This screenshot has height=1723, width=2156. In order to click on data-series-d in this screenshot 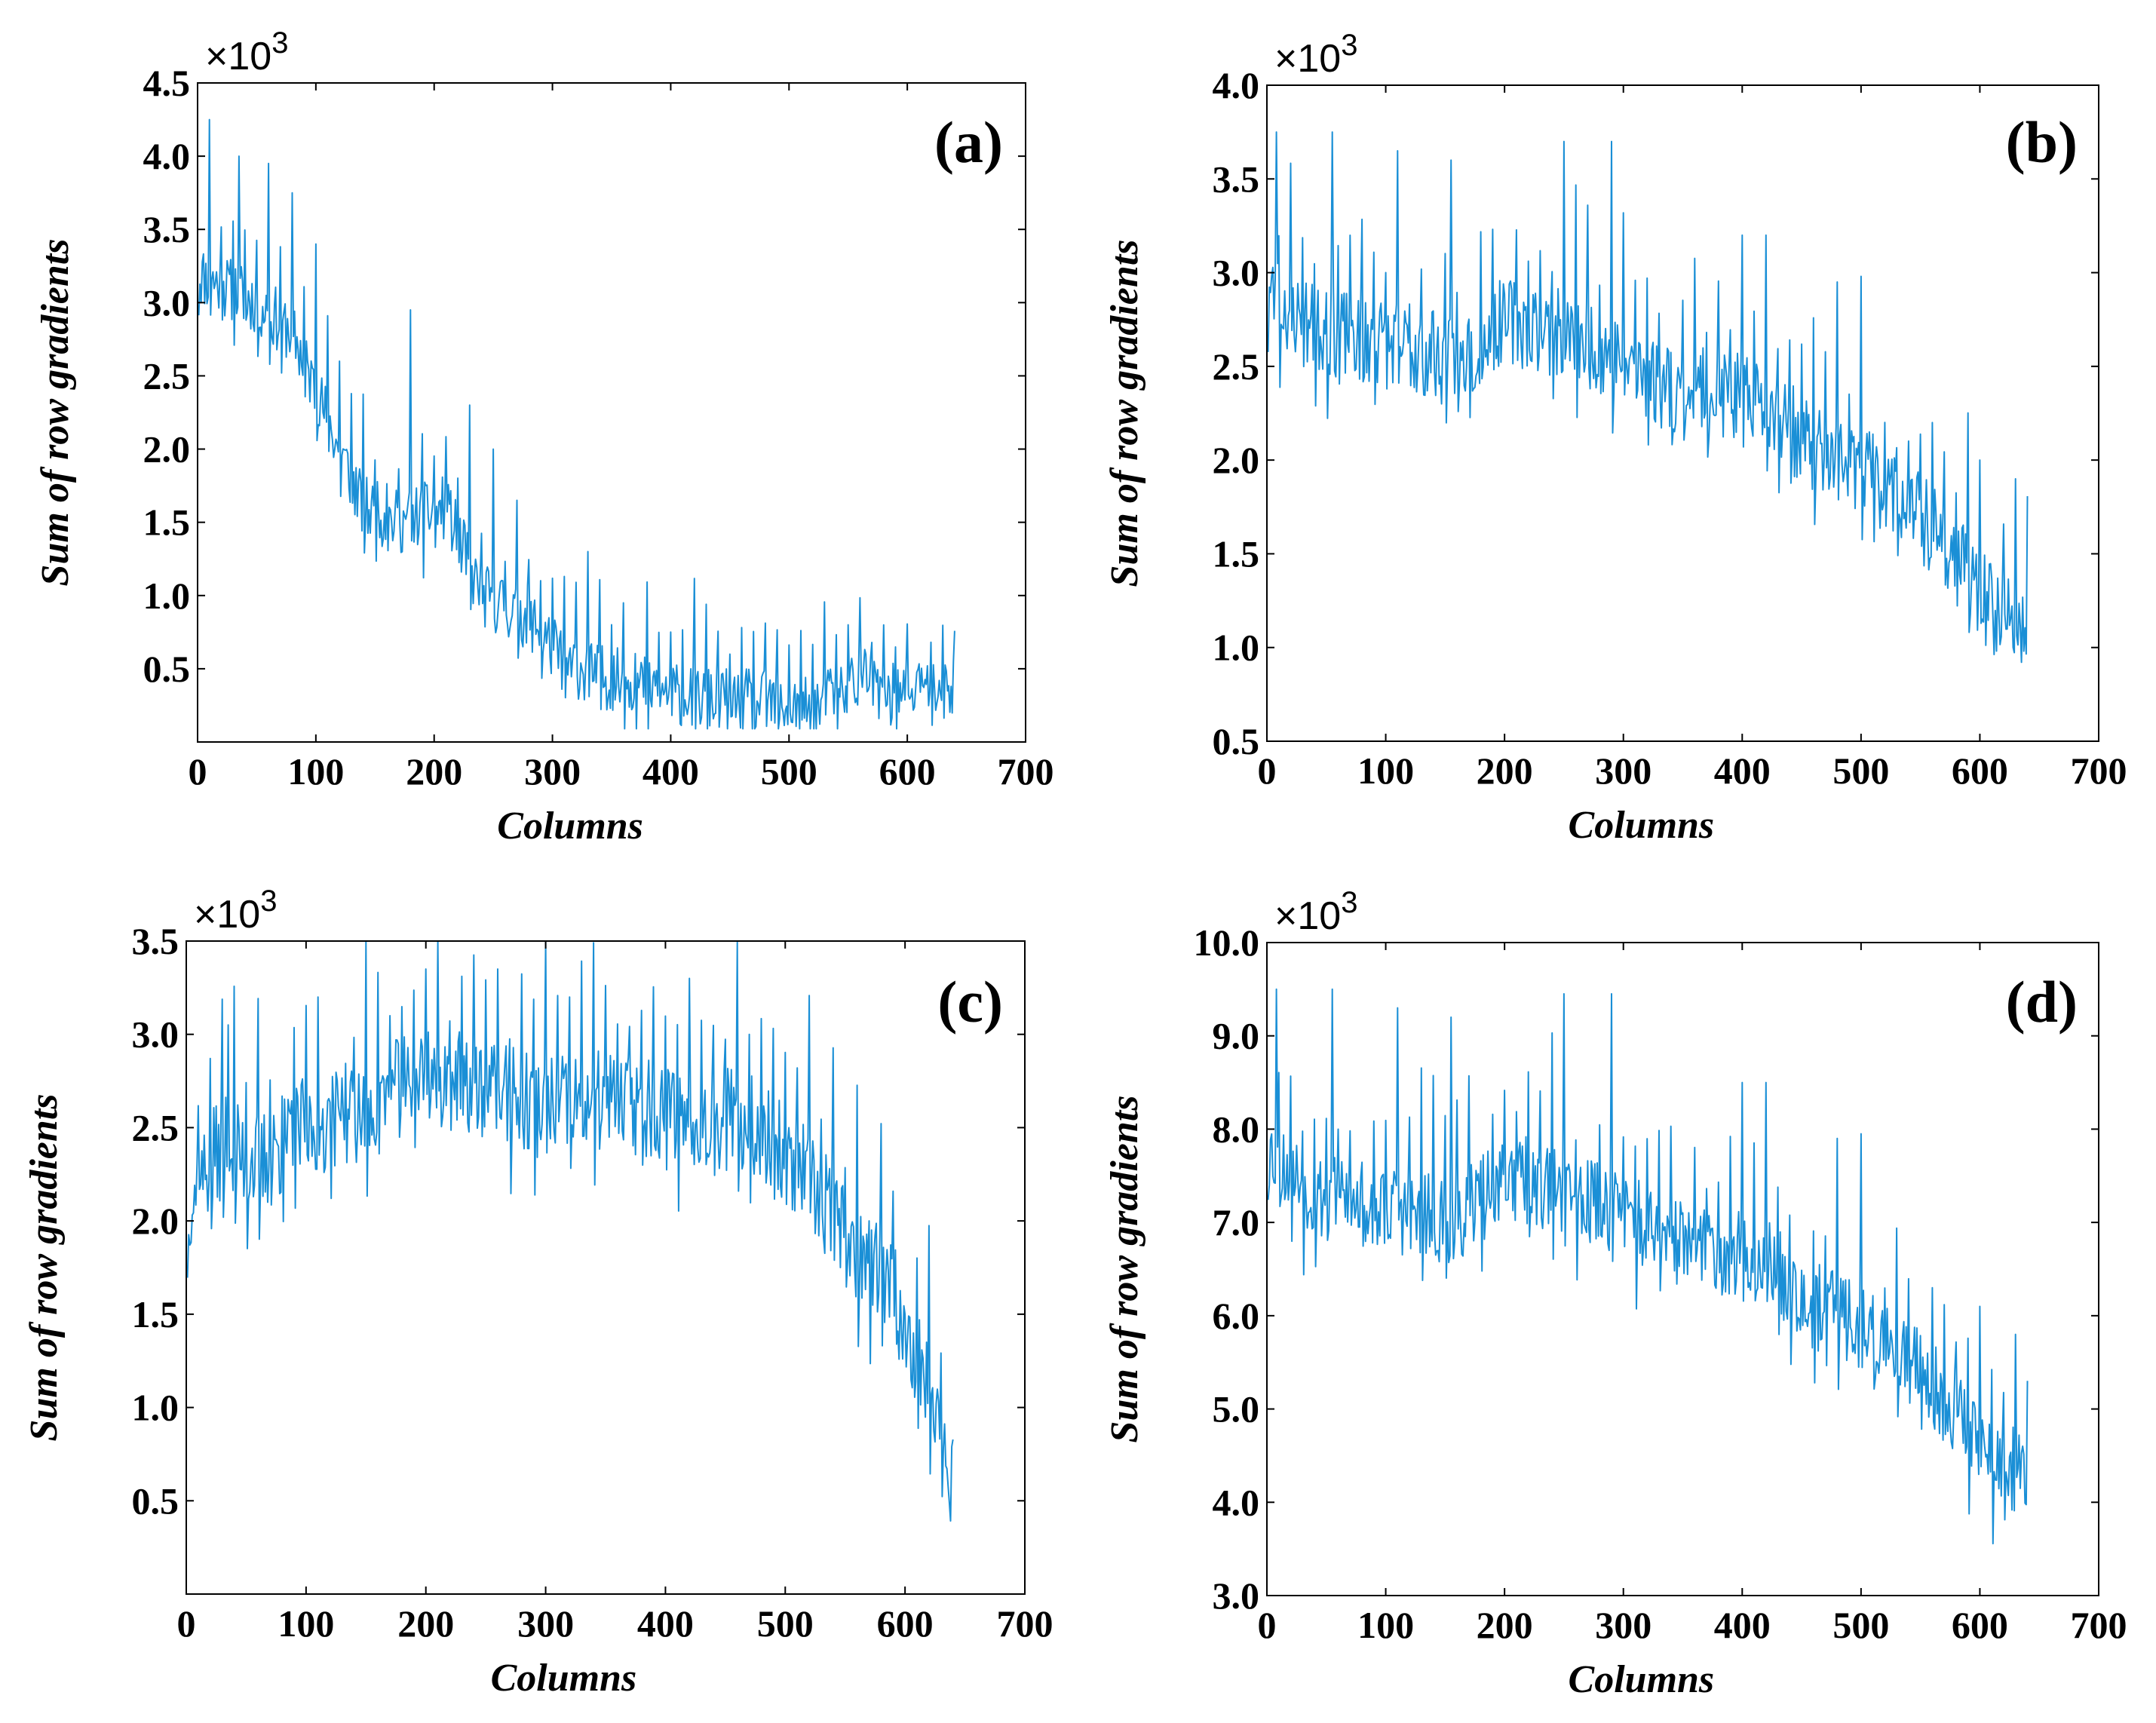, I will do `click(1648, 1266)`.